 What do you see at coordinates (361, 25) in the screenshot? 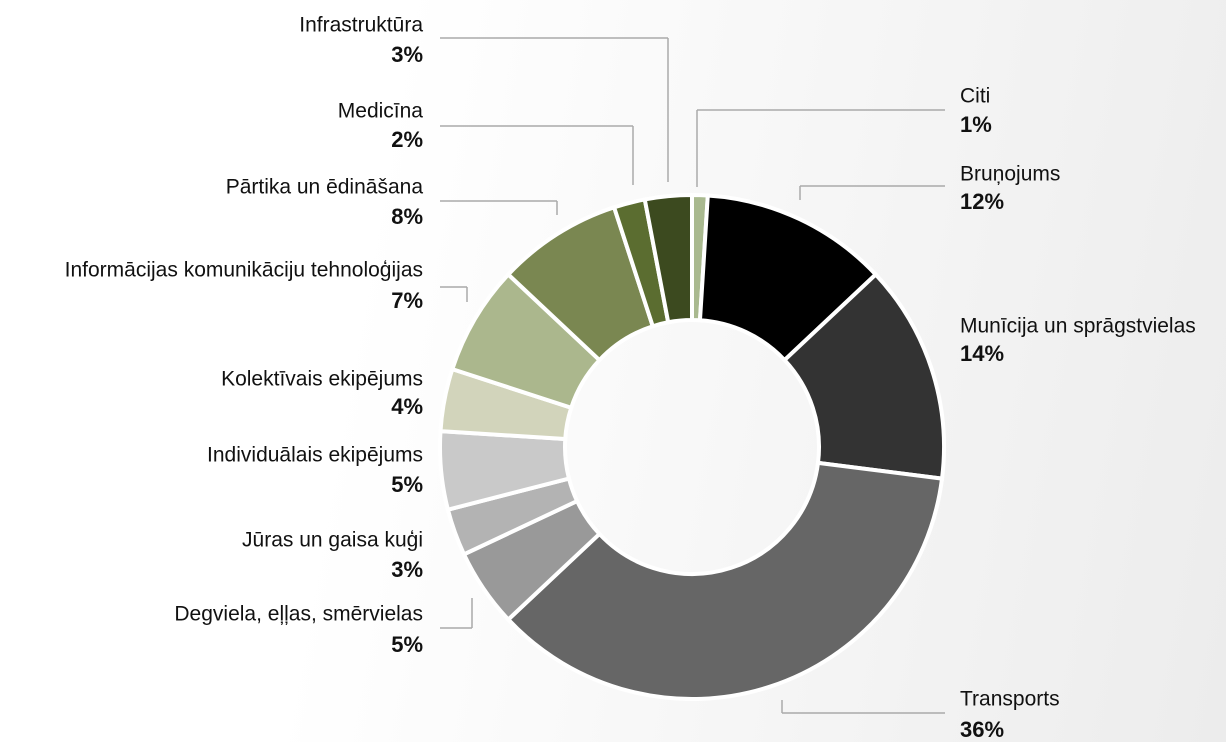
I see `slice-label: Infrastruktūra` at bounding box center [361, 25].